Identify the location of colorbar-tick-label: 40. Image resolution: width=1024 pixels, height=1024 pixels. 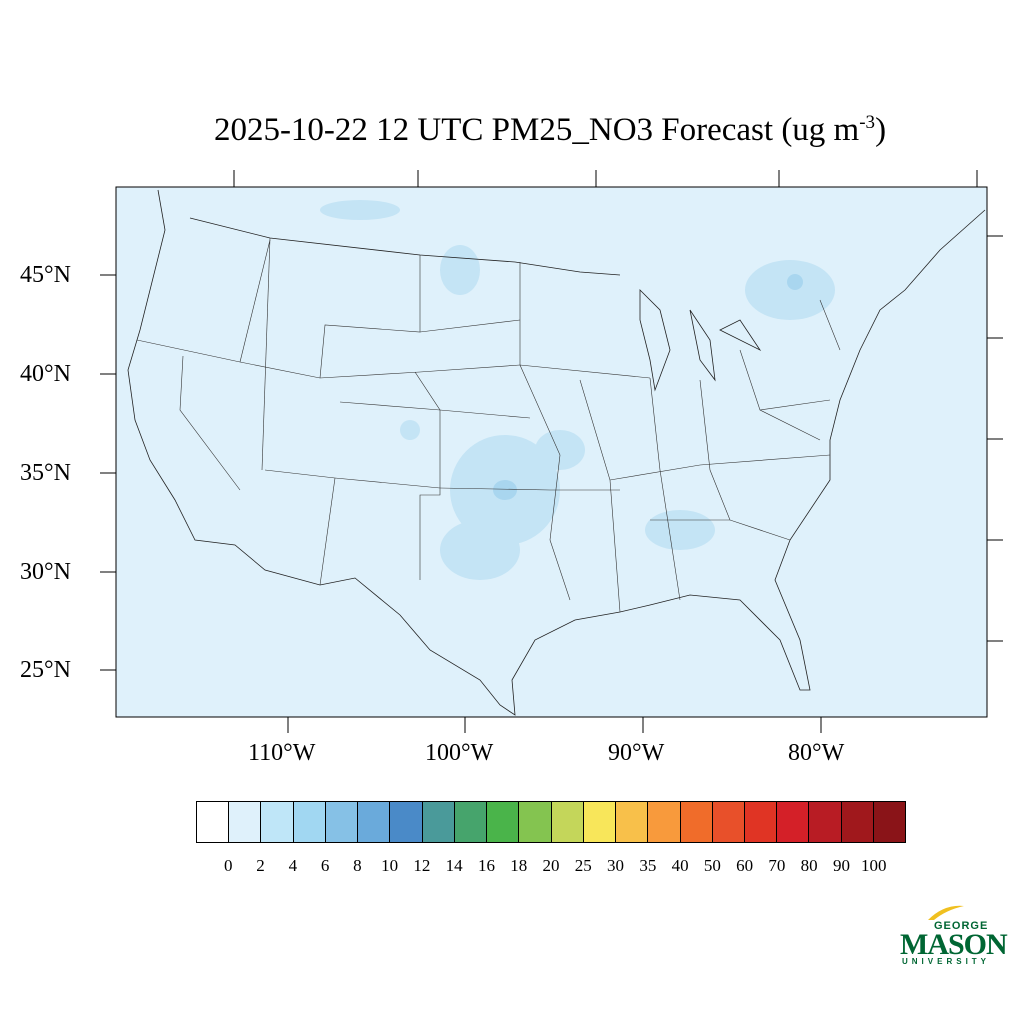
(680, 865).